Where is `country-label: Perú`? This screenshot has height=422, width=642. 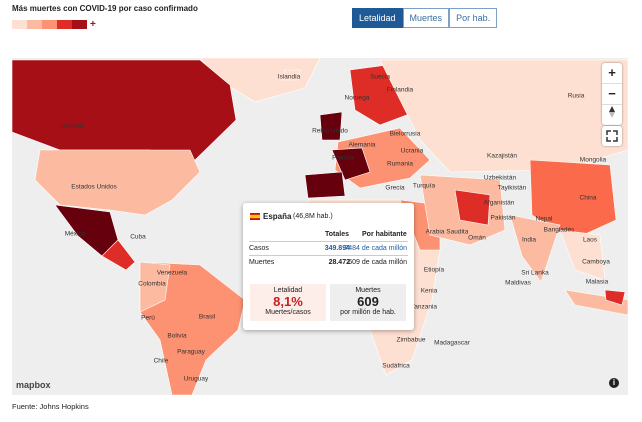
country-label: Perú is located at coordinates (148, 318).